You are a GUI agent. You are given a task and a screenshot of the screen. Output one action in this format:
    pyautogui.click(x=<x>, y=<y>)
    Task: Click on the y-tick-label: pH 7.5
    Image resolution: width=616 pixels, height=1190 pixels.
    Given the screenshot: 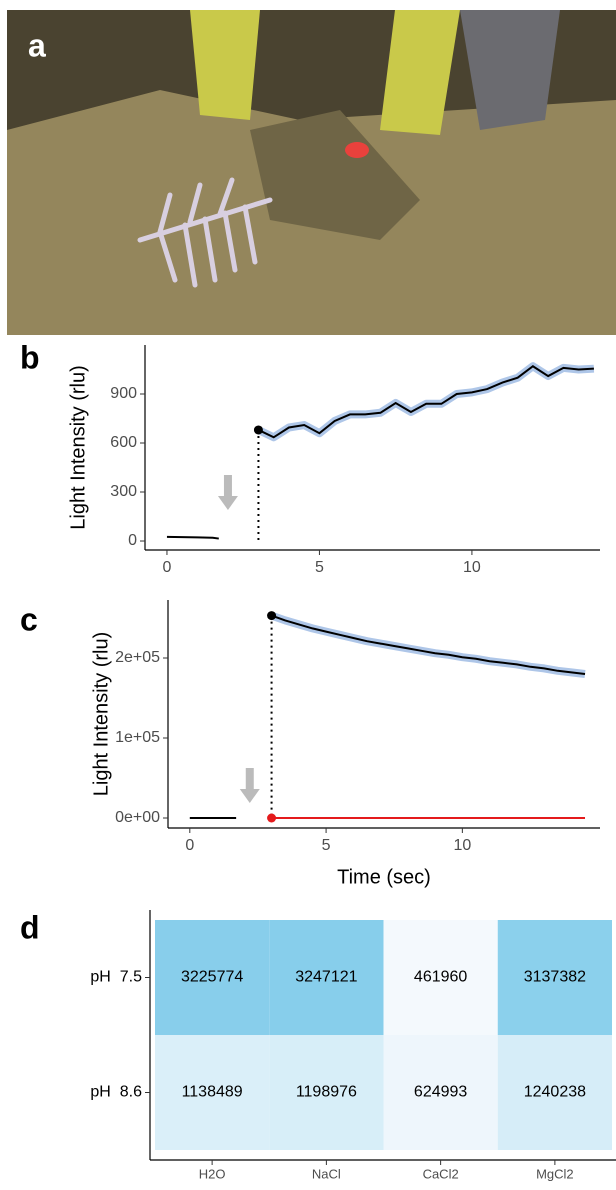 What is the action you would take?
    pyautogui.click(x=116, y=977)
    